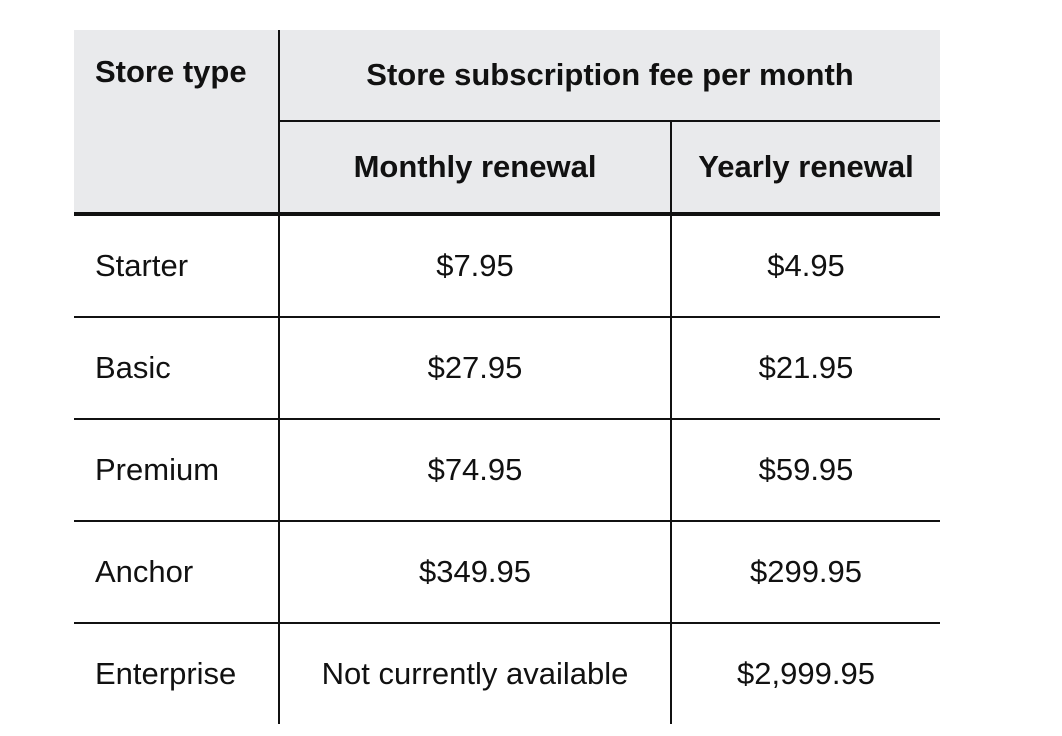 The image size is (1062, 736). Describe the element at coordinates (610, 76) in the screenshot. I see `subscription-fee-header: Store subscription fee per month` at that location.